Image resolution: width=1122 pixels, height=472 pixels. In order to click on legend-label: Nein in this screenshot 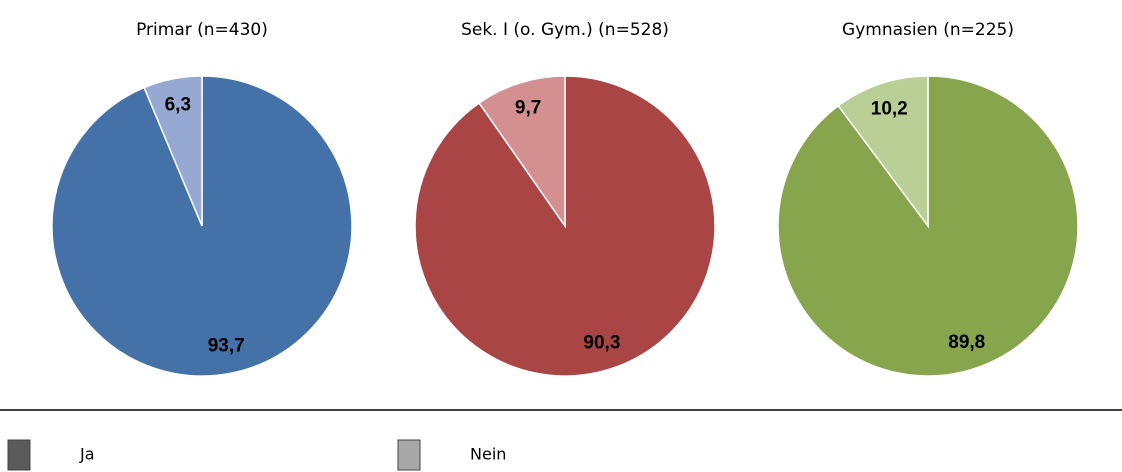, I will do `click(488, 454)`.